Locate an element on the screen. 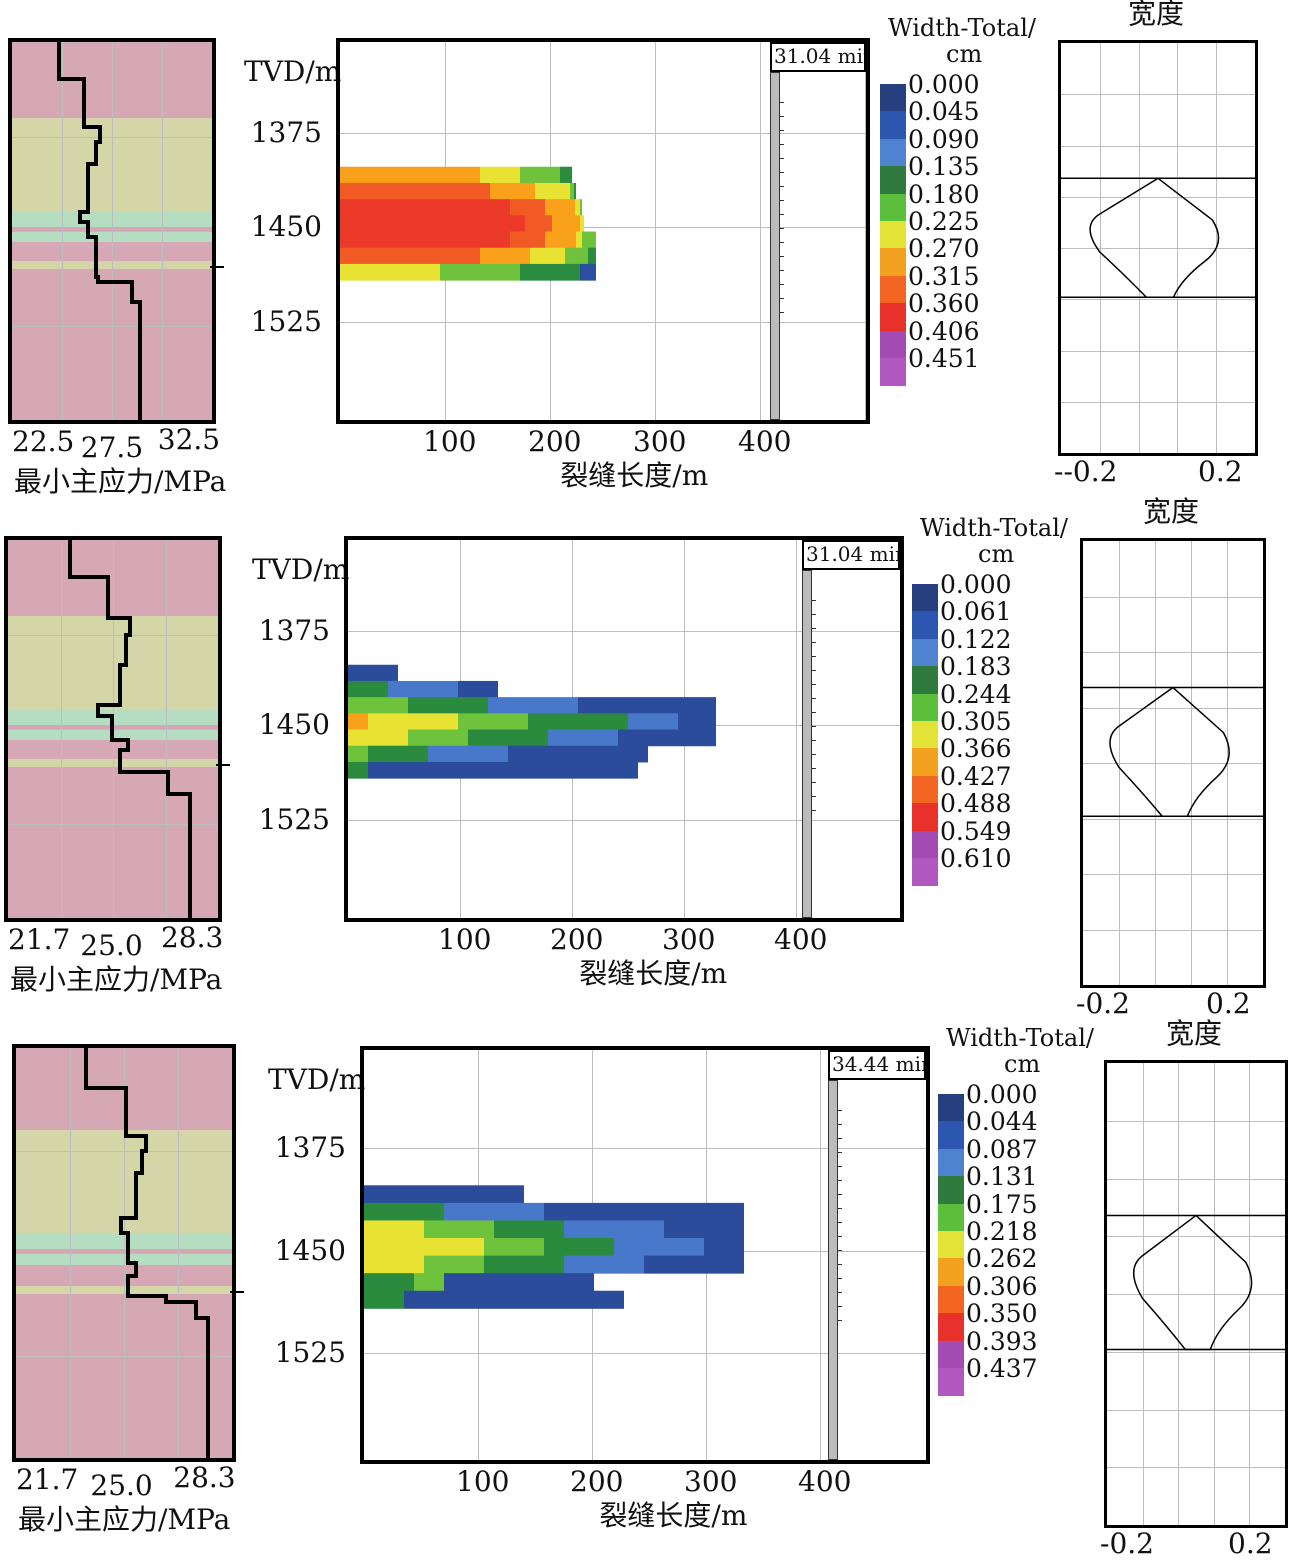  stress-axis-label: 最小主应力/MPa is located at coordinates (124, 1519).